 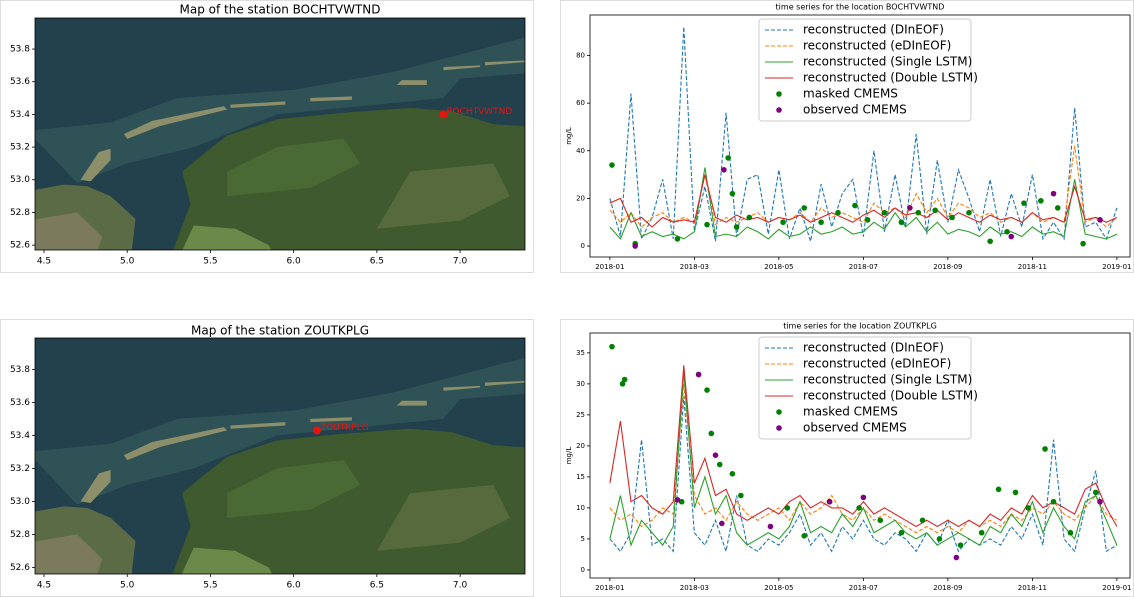 I want to click on chart-title: time series for the location BOCHTVWTND, so click(x=860, y=7).